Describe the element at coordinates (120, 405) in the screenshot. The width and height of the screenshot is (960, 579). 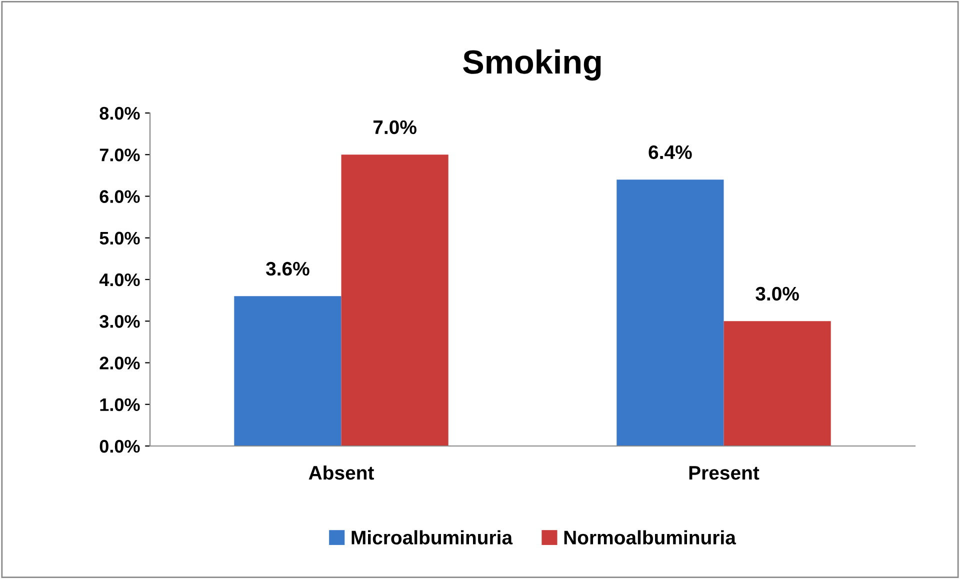
I see `y-tick-label: 1.0%` at that location.